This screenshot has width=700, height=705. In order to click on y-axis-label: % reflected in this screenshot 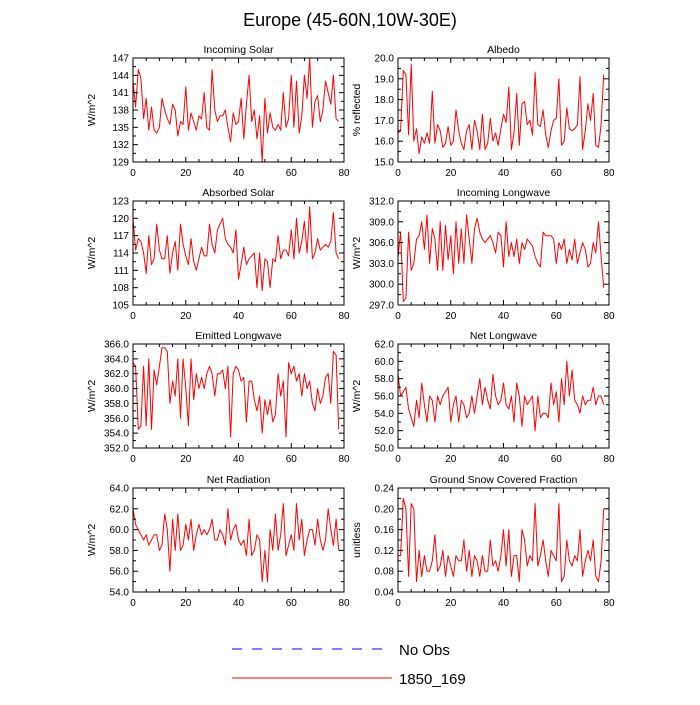, I will do `click(357, 110)`.